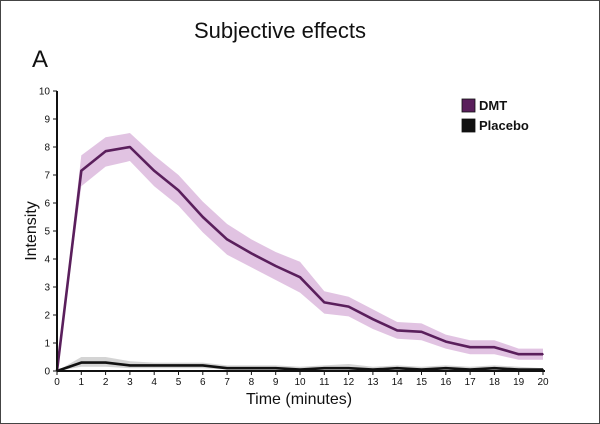 The width and height of the screenshot is (600, 424). Describe the element at coordinates (154, 382) in the screenshot. I see `x-tick-label: 4` at that location.